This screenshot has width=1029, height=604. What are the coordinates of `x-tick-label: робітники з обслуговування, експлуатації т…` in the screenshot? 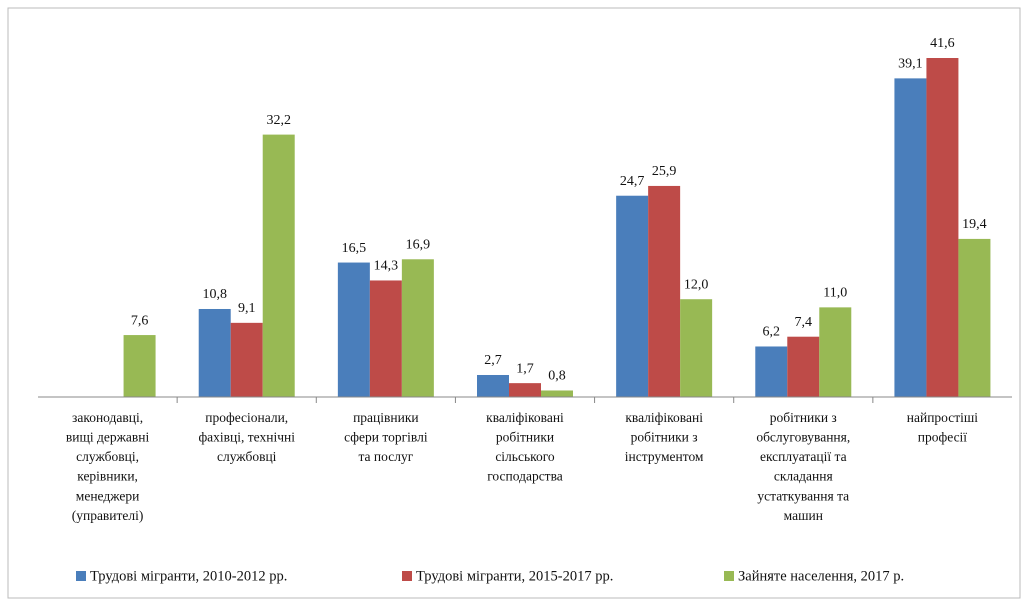 It's located at (803, 466).